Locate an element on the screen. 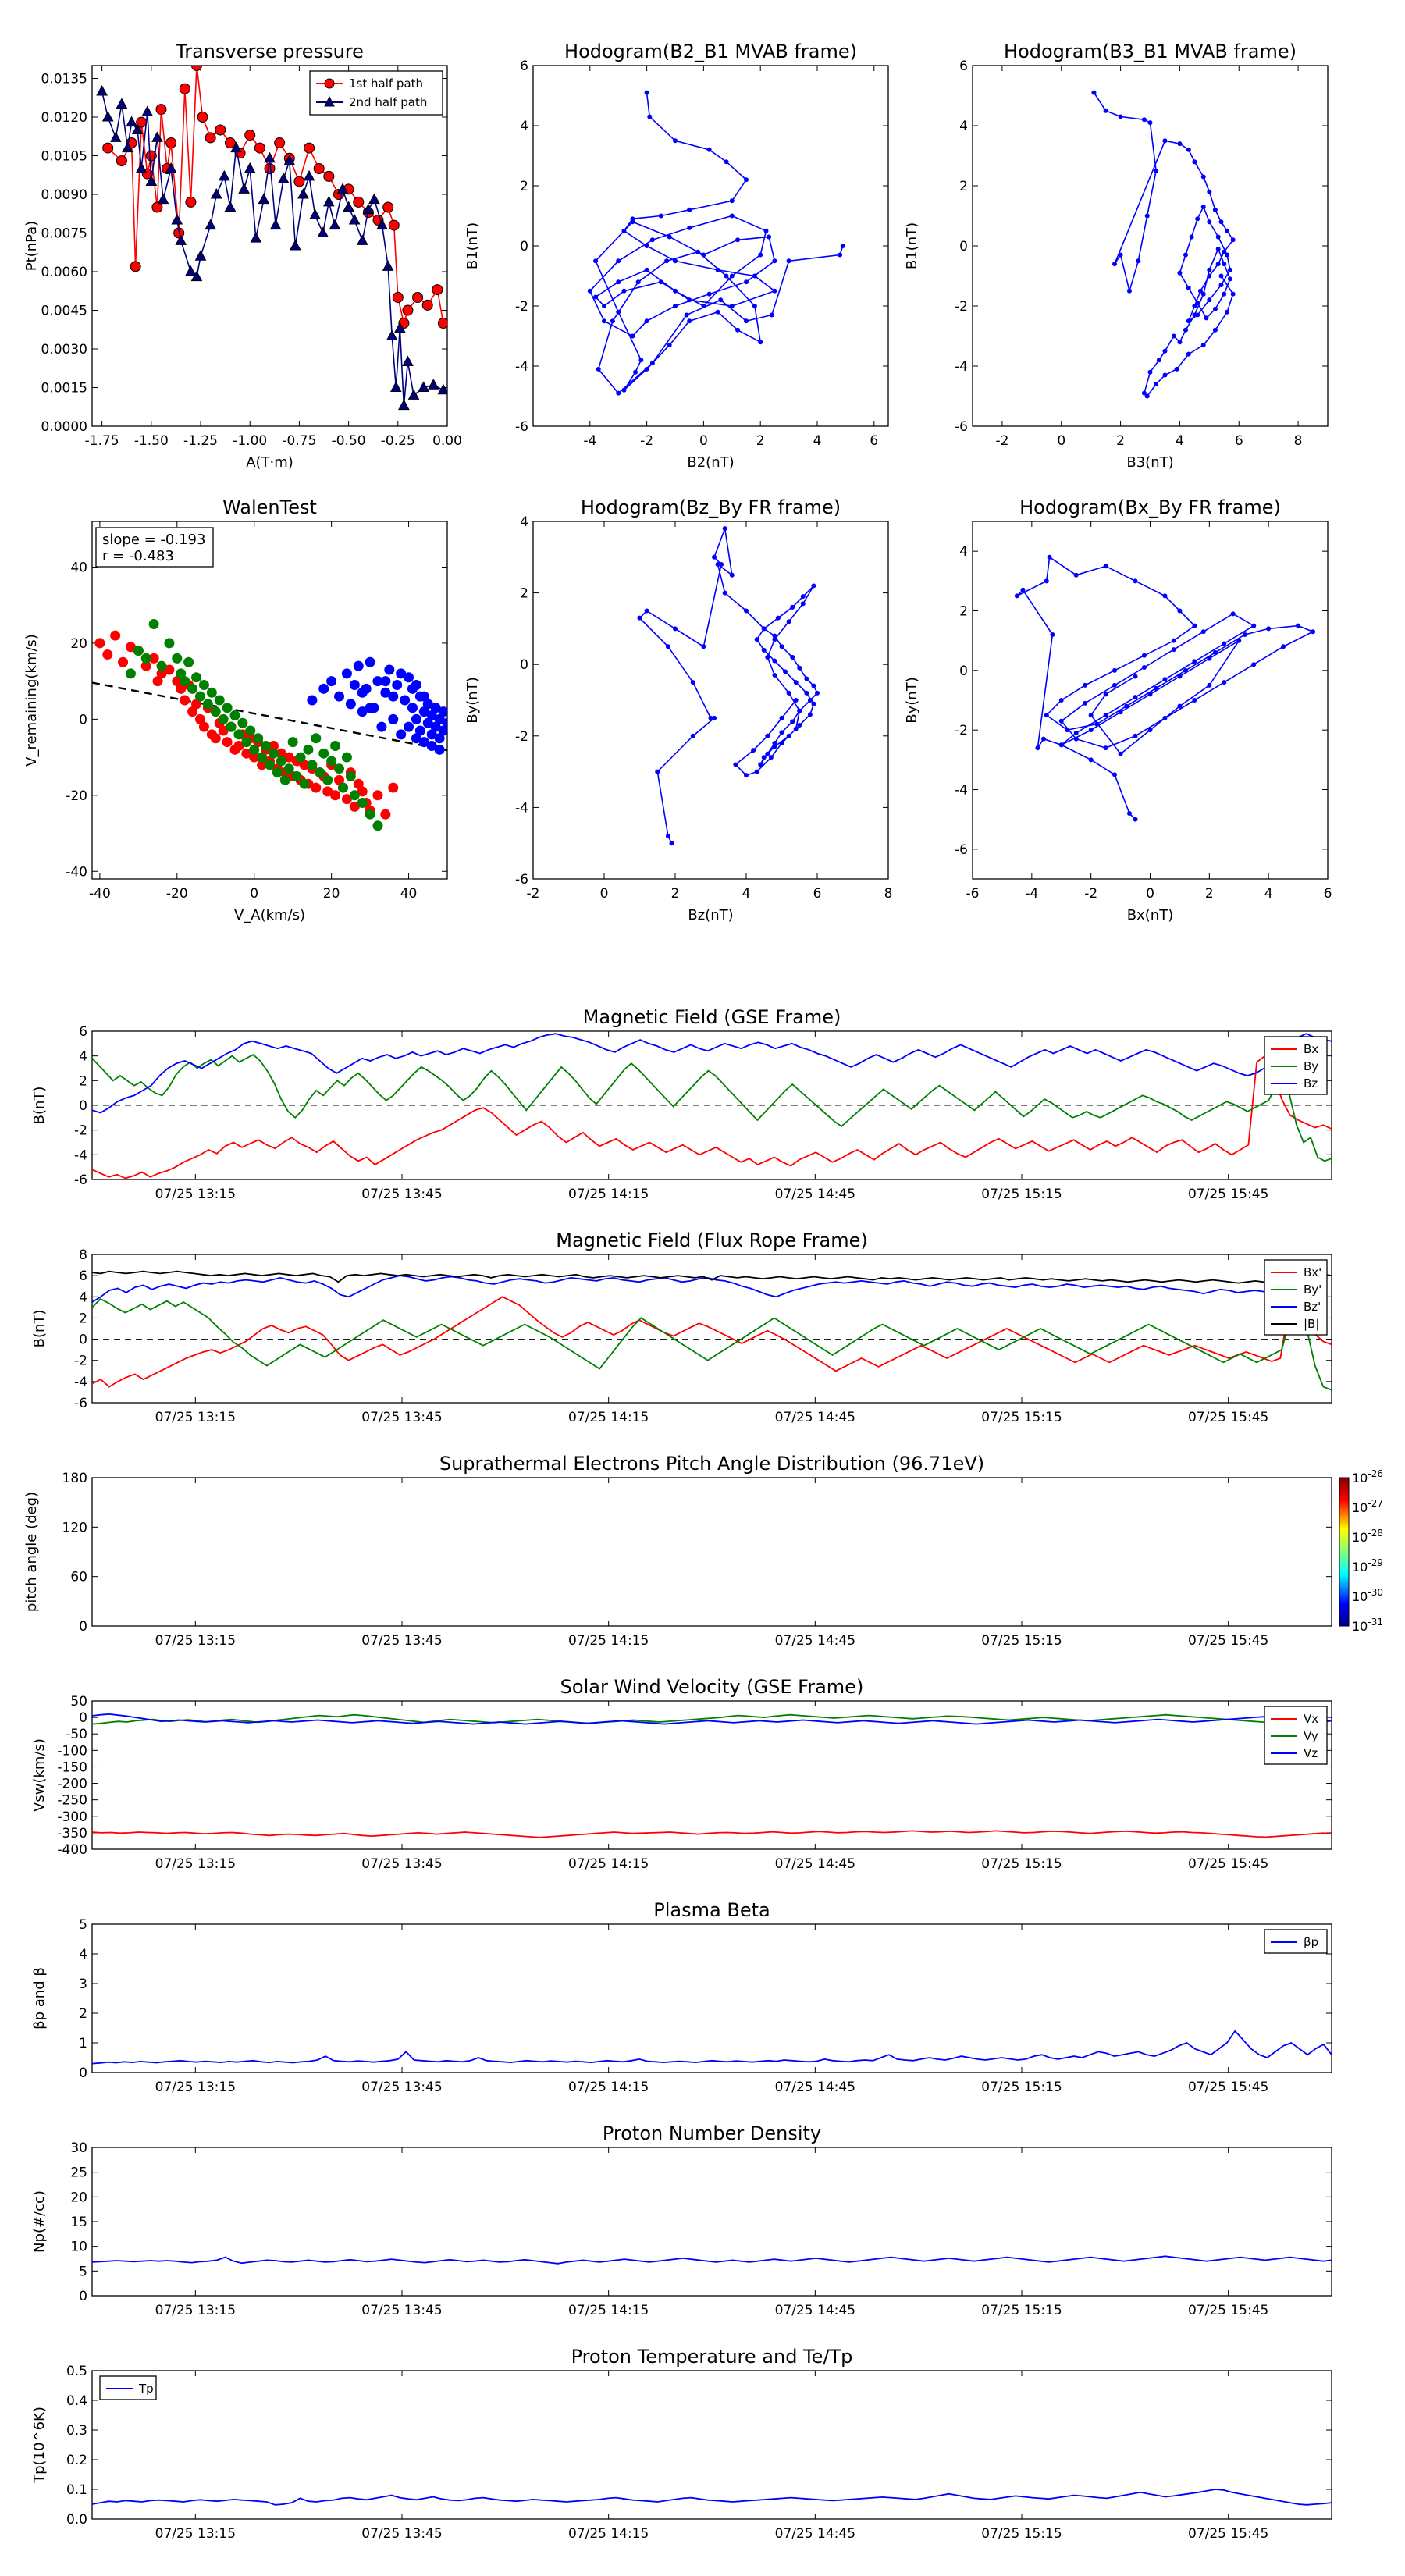 Image resolution: width=1405 pixels, height=2576 pixels. x-tick-label: 07/25 15:15 is located at coordinates (1022, 2534).